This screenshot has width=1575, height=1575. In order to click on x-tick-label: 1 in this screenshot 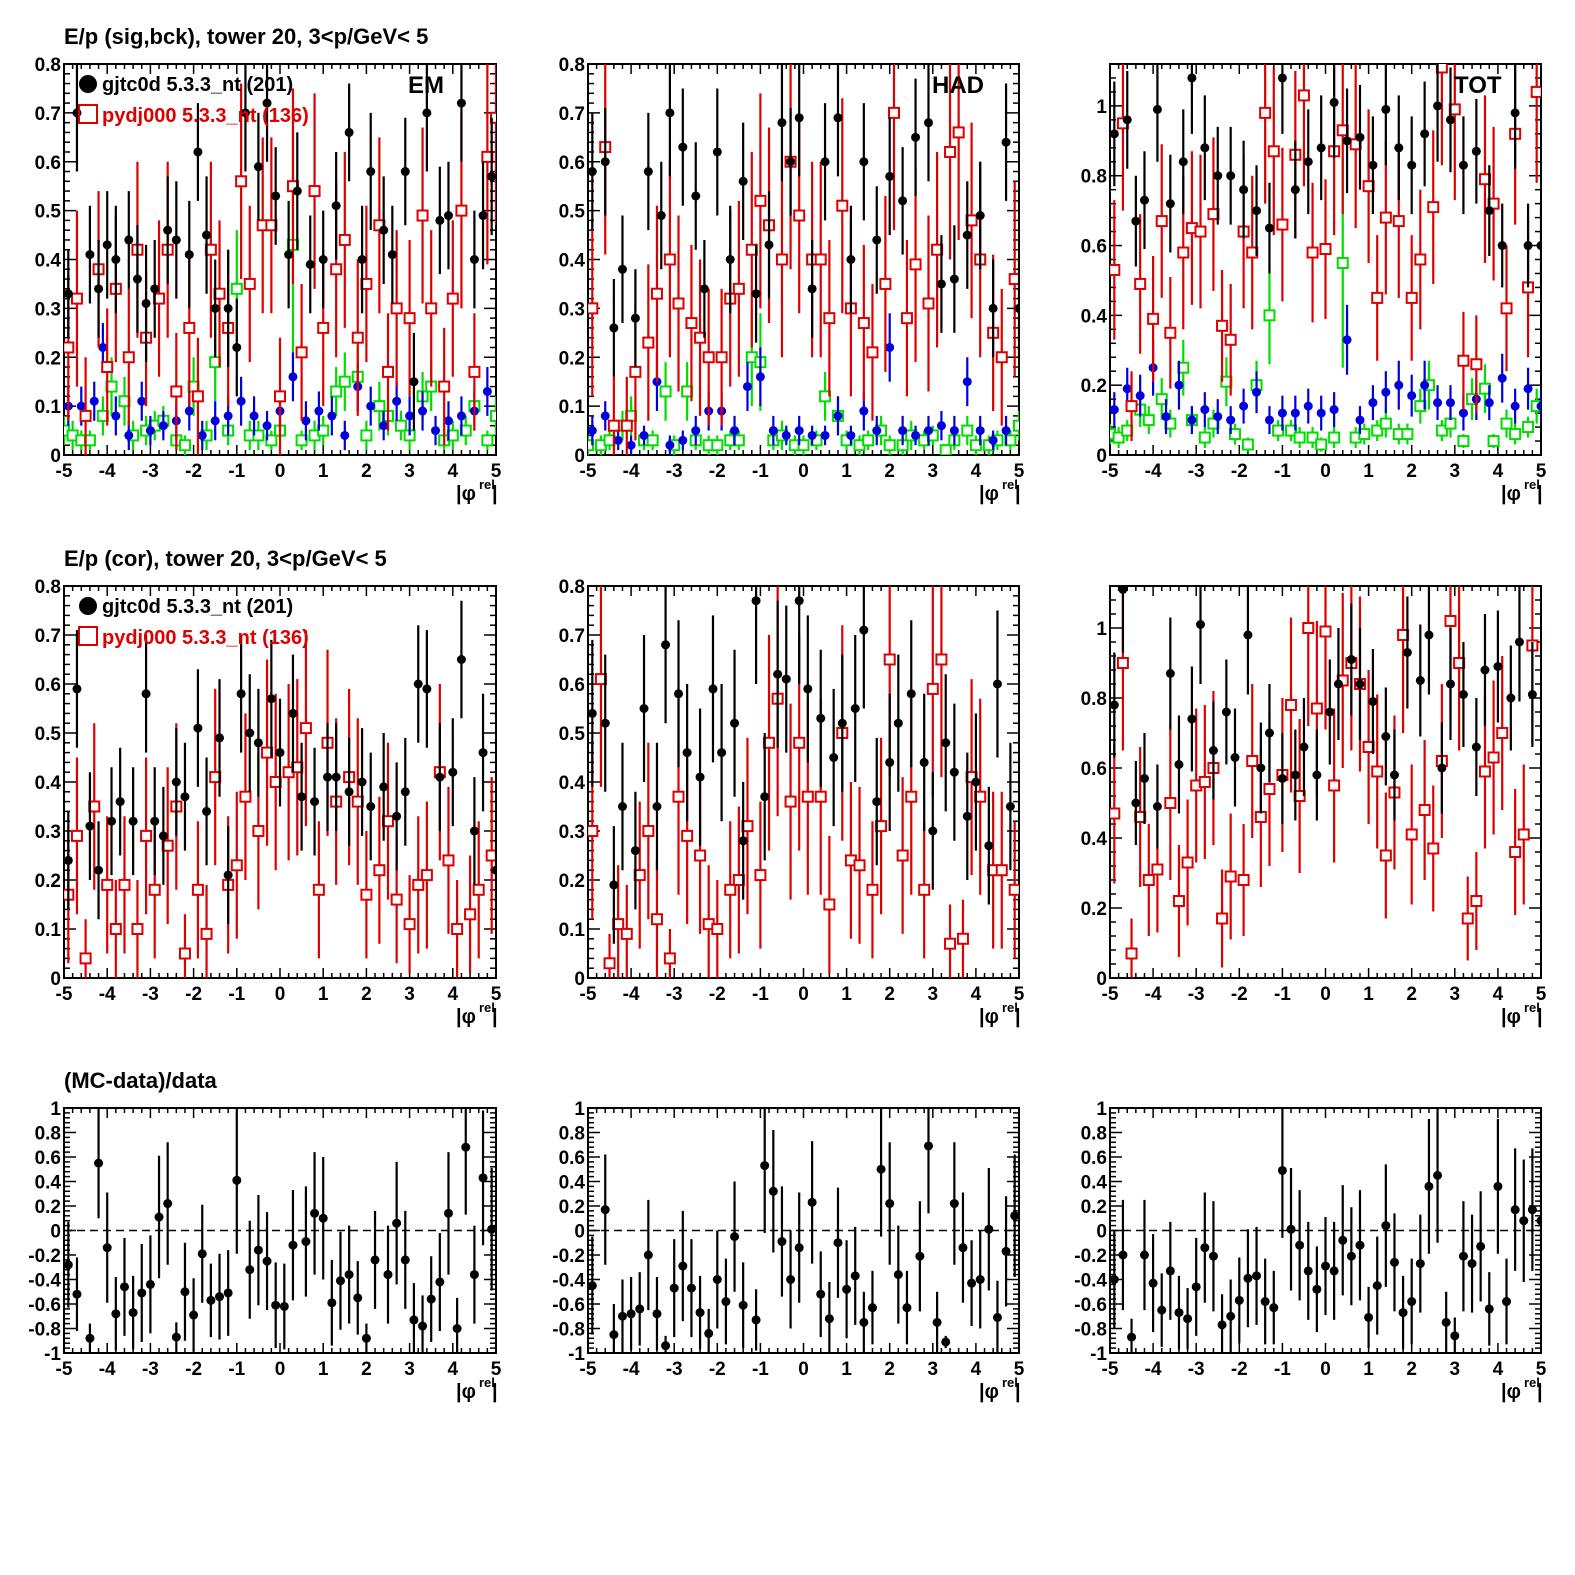, I will do `click(323, 994)`.